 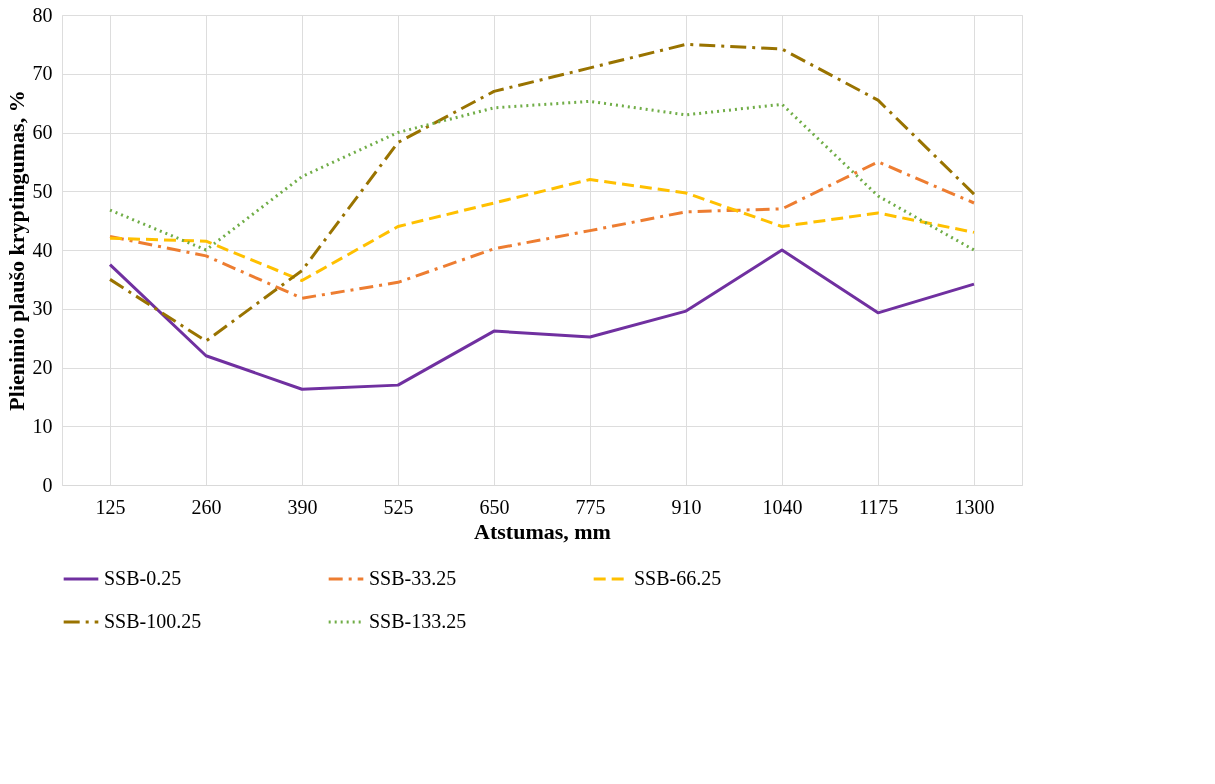 What do you see at coordinates (42, 249) in the screenshot?
I see `y-tick-label: 40` at bounding box center [42, 249].